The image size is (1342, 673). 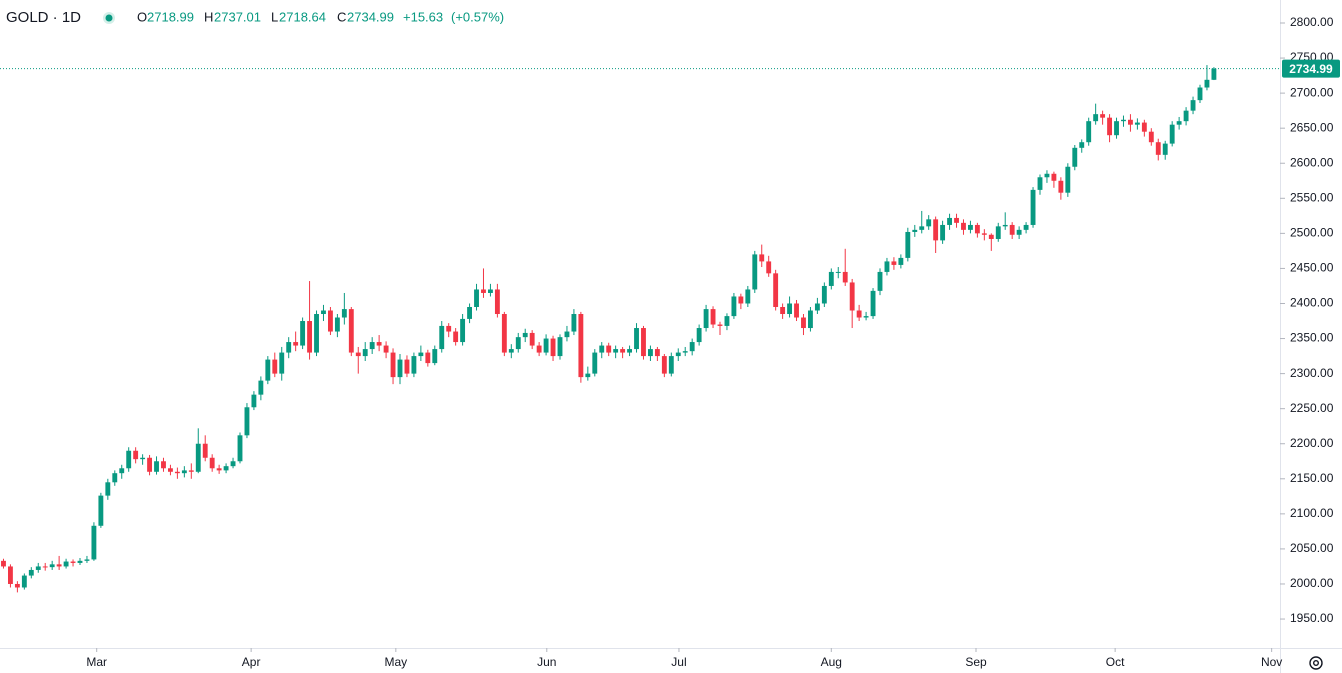 I want to click on gear-inner, so click(x=1316, y=663).